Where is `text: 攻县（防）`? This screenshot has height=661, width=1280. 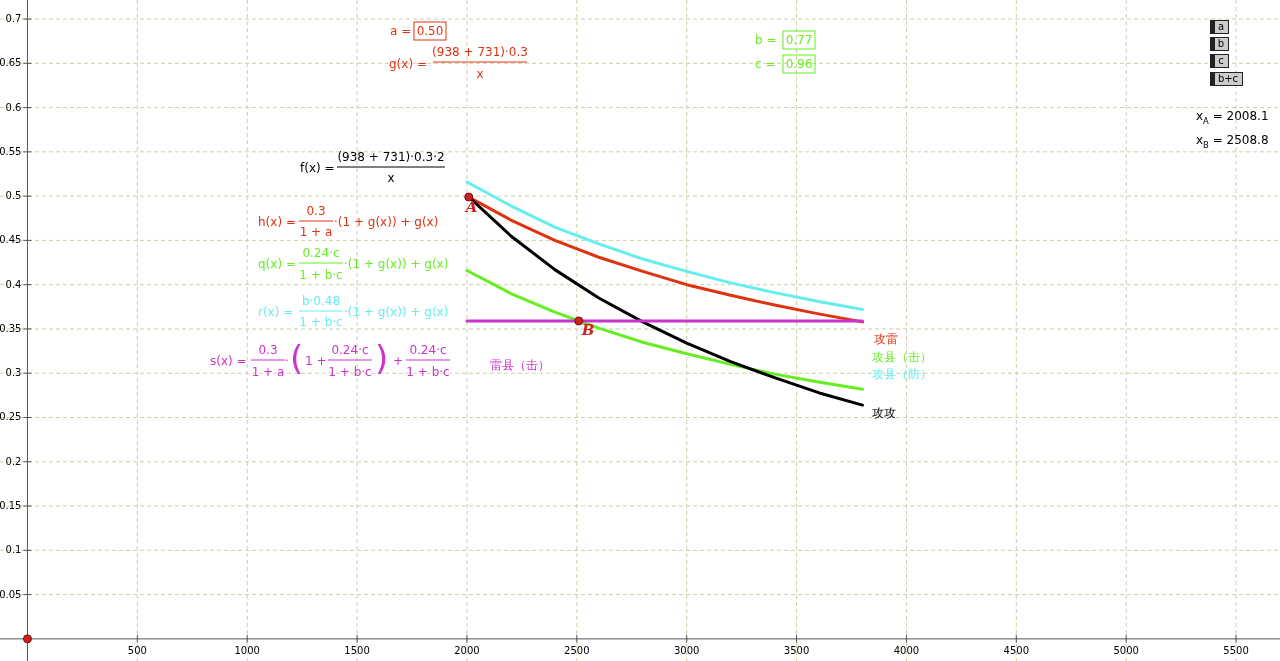
text: 攻县（防） is located at coordinates (902, 373).